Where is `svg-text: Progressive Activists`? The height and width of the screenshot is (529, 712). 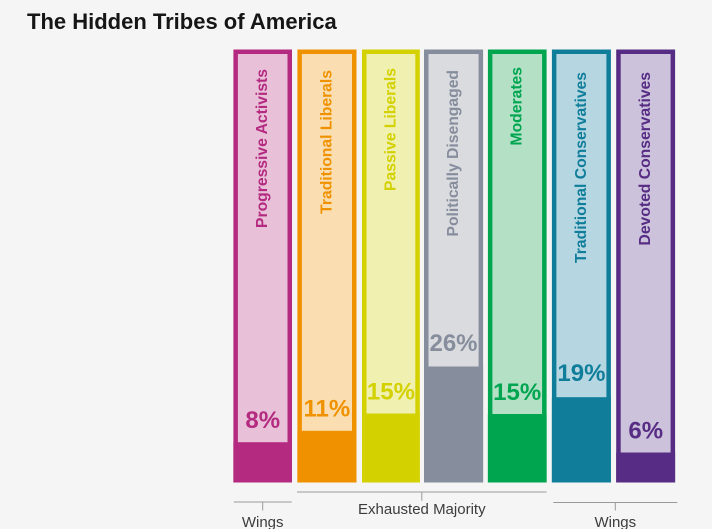
svg-text: Progressive Activists is located at coordinates (262, 148).